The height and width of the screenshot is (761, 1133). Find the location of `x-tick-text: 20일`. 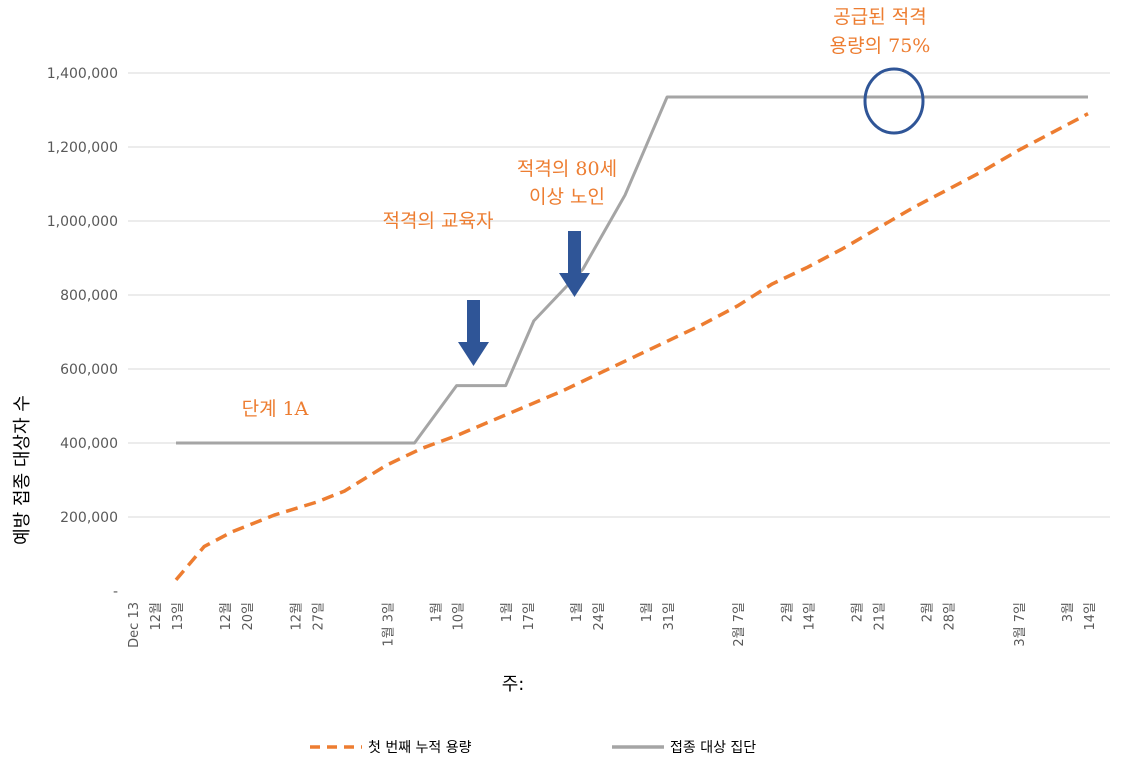

x-tick-text: 20일 is located at coordinates (248, 616).